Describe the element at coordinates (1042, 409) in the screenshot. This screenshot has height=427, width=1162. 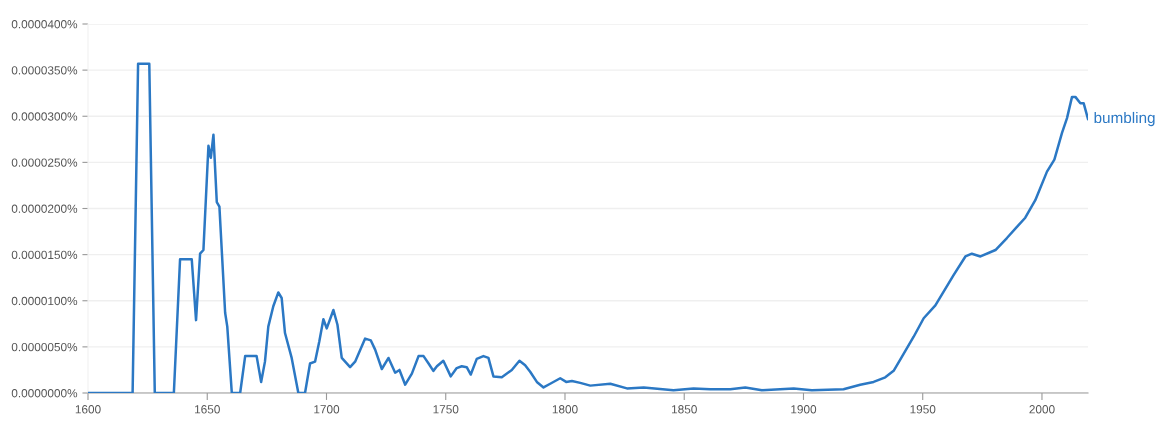
I see `x-tick-label: 2000` at that location.